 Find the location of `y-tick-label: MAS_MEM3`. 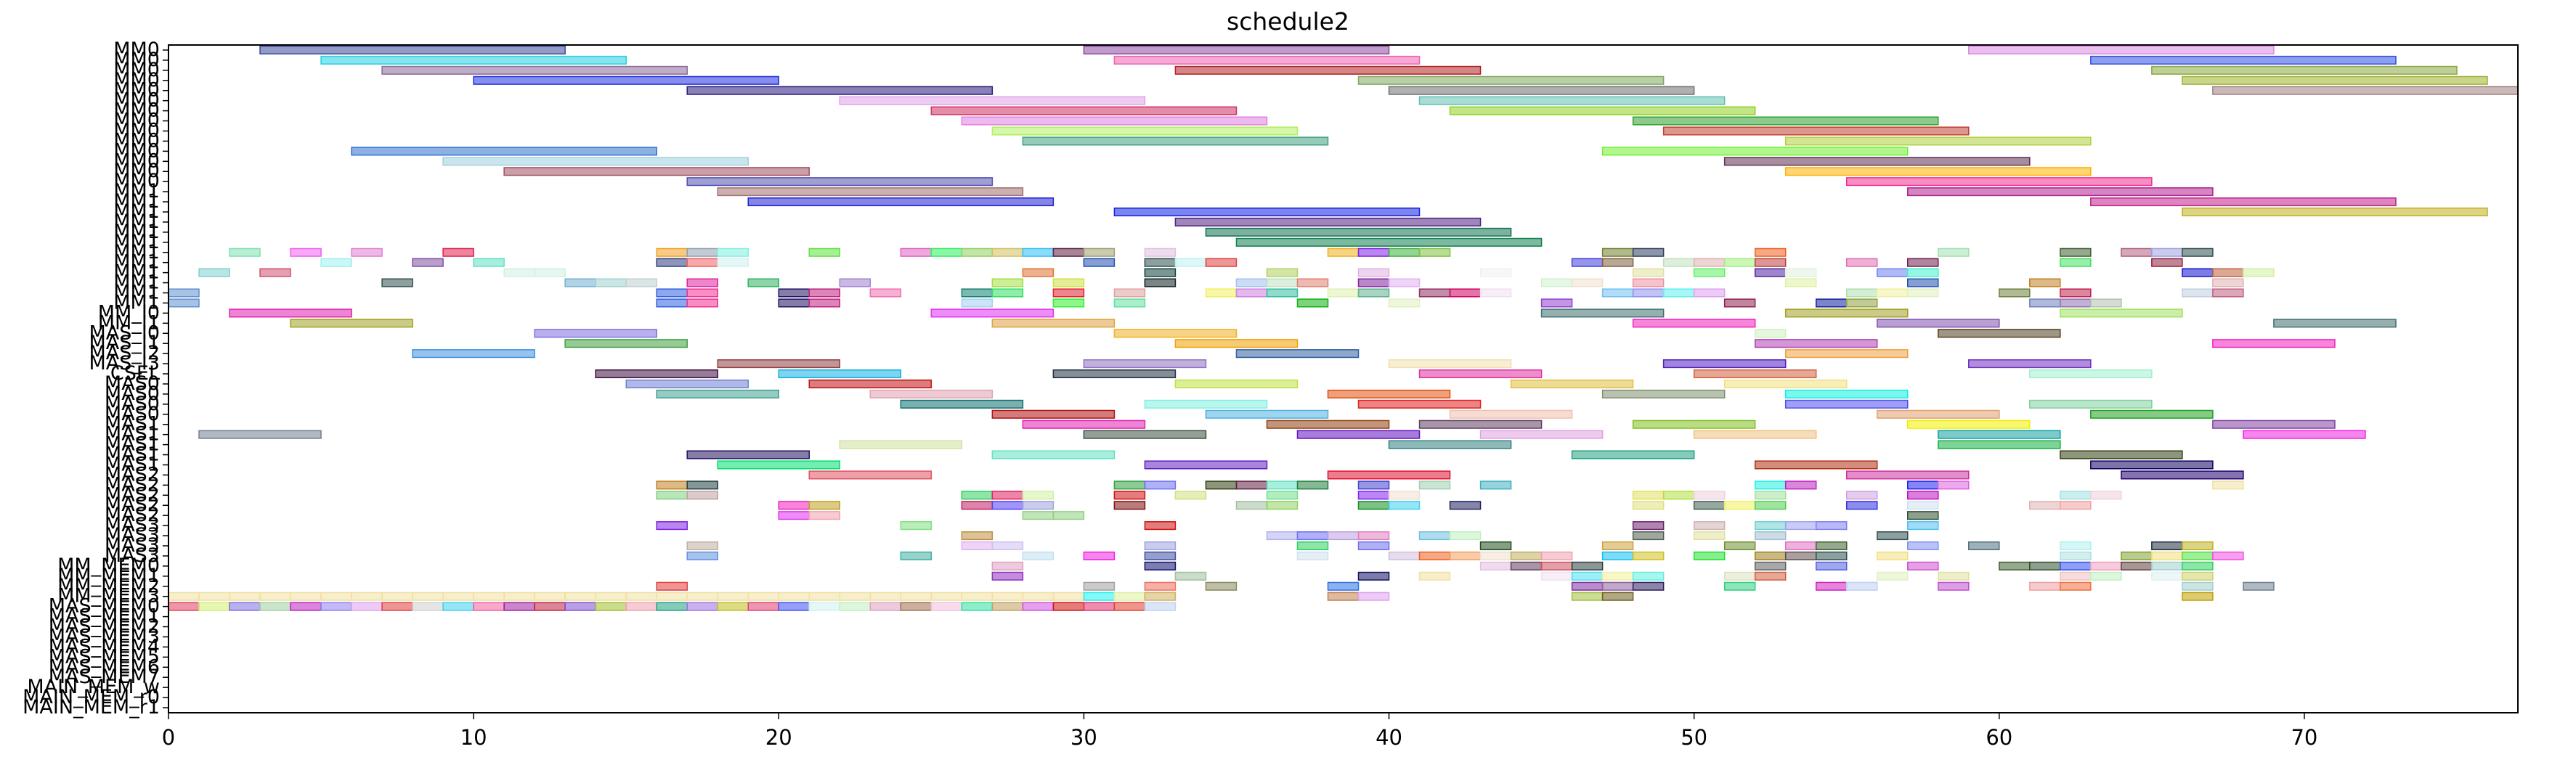

y-tick-label: MAS_MEM3 is located at coordinates (104, 636).